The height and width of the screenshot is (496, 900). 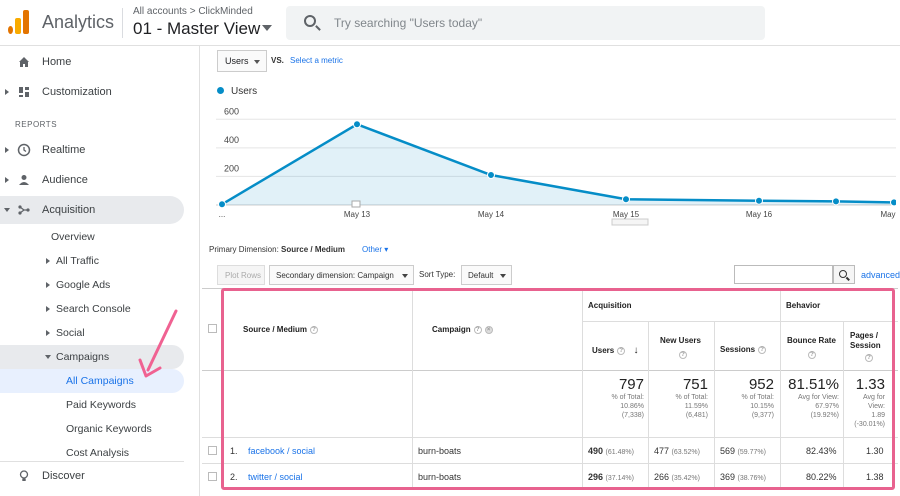 What do you see at coordinates (728, 451) in the screenshot?
I see `cell-value: 569` at bounding box center [728, 451].